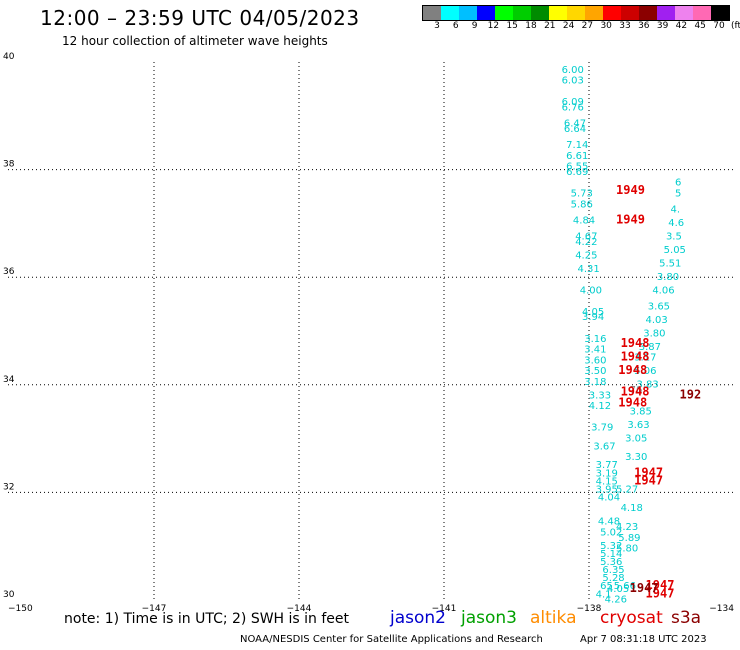 The height and width of the screenshot is (650, 740). Describe the element at coordinates (582, 194) in the screenshot. I see `wave-height-label: 5.73` at that location.